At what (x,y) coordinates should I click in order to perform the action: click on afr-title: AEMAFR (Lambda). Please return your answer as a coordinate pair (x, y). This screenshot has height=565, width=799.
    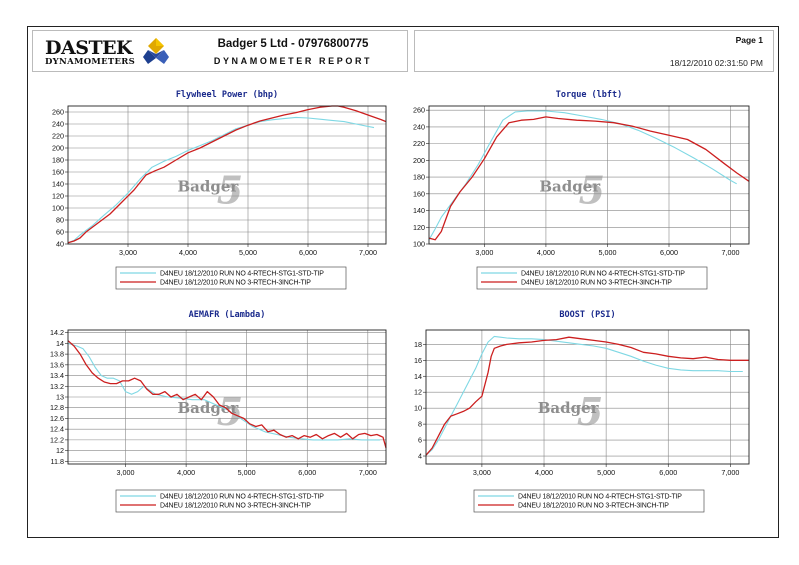
    Looking at the image, I should click on (227, 315).